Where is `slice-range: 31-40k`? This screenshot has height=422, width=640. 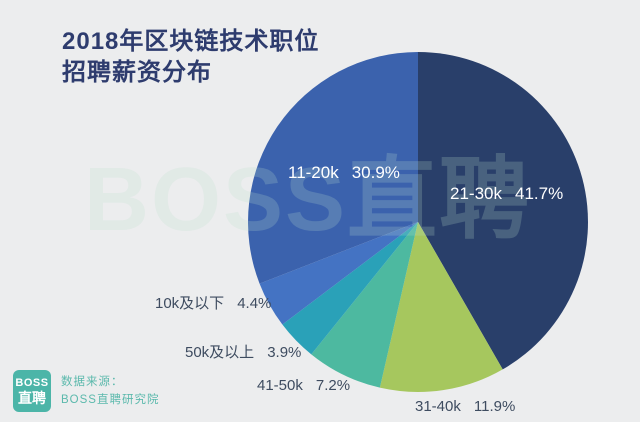 slice-range: 31-40k is located at coordinates (438, 406).